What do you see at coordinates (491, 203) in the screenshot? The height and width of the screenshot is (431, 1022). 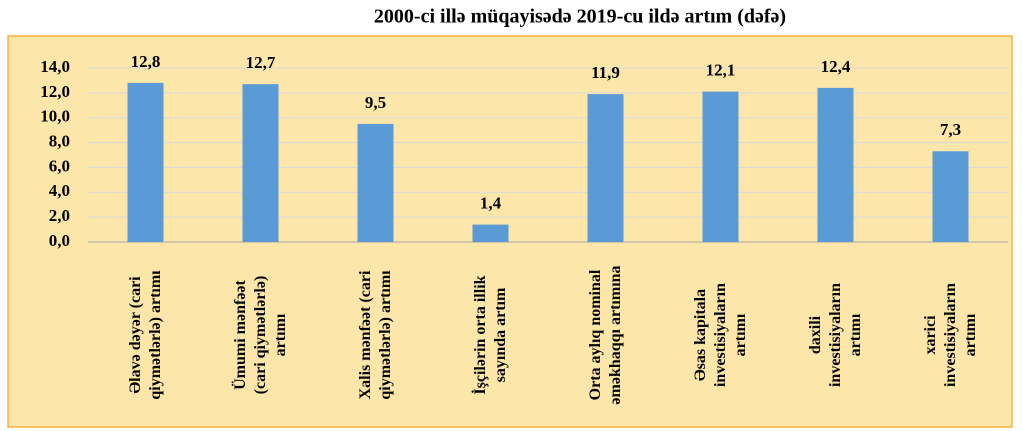 I see `data-label: 1,4` at bounding box center [491, 203].